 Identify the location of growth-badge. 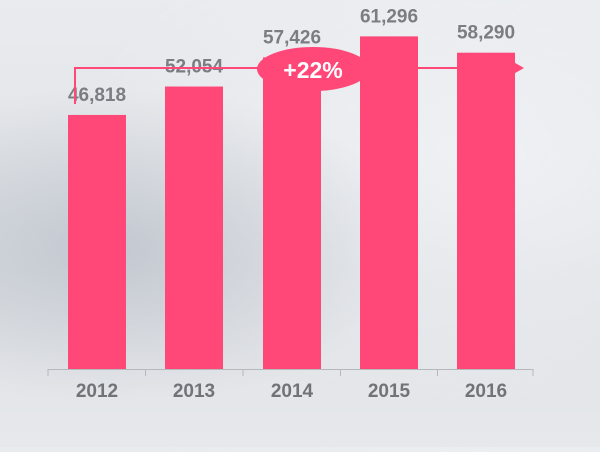
(313, 69).